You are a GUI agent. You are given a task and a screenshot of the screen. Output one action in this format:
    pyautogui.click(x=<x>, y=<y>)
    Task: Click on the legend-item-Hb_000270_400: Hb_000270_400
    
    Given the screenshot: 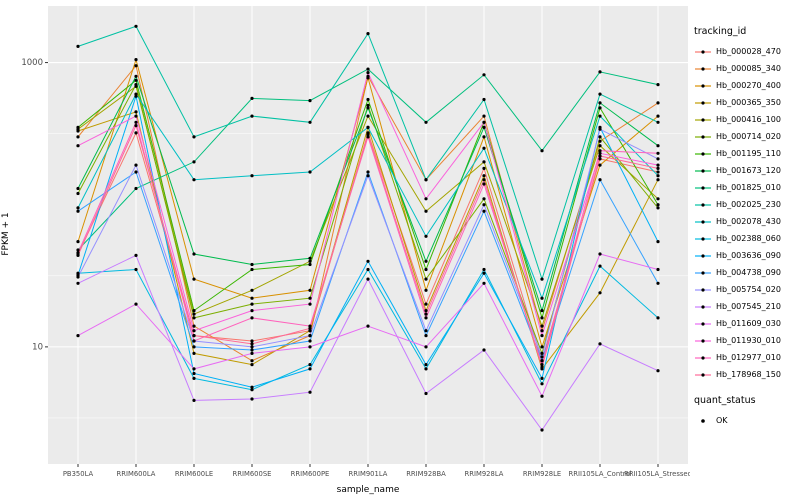 What is the action you would take?
    pyautogui.click(x=747, y=85)
    